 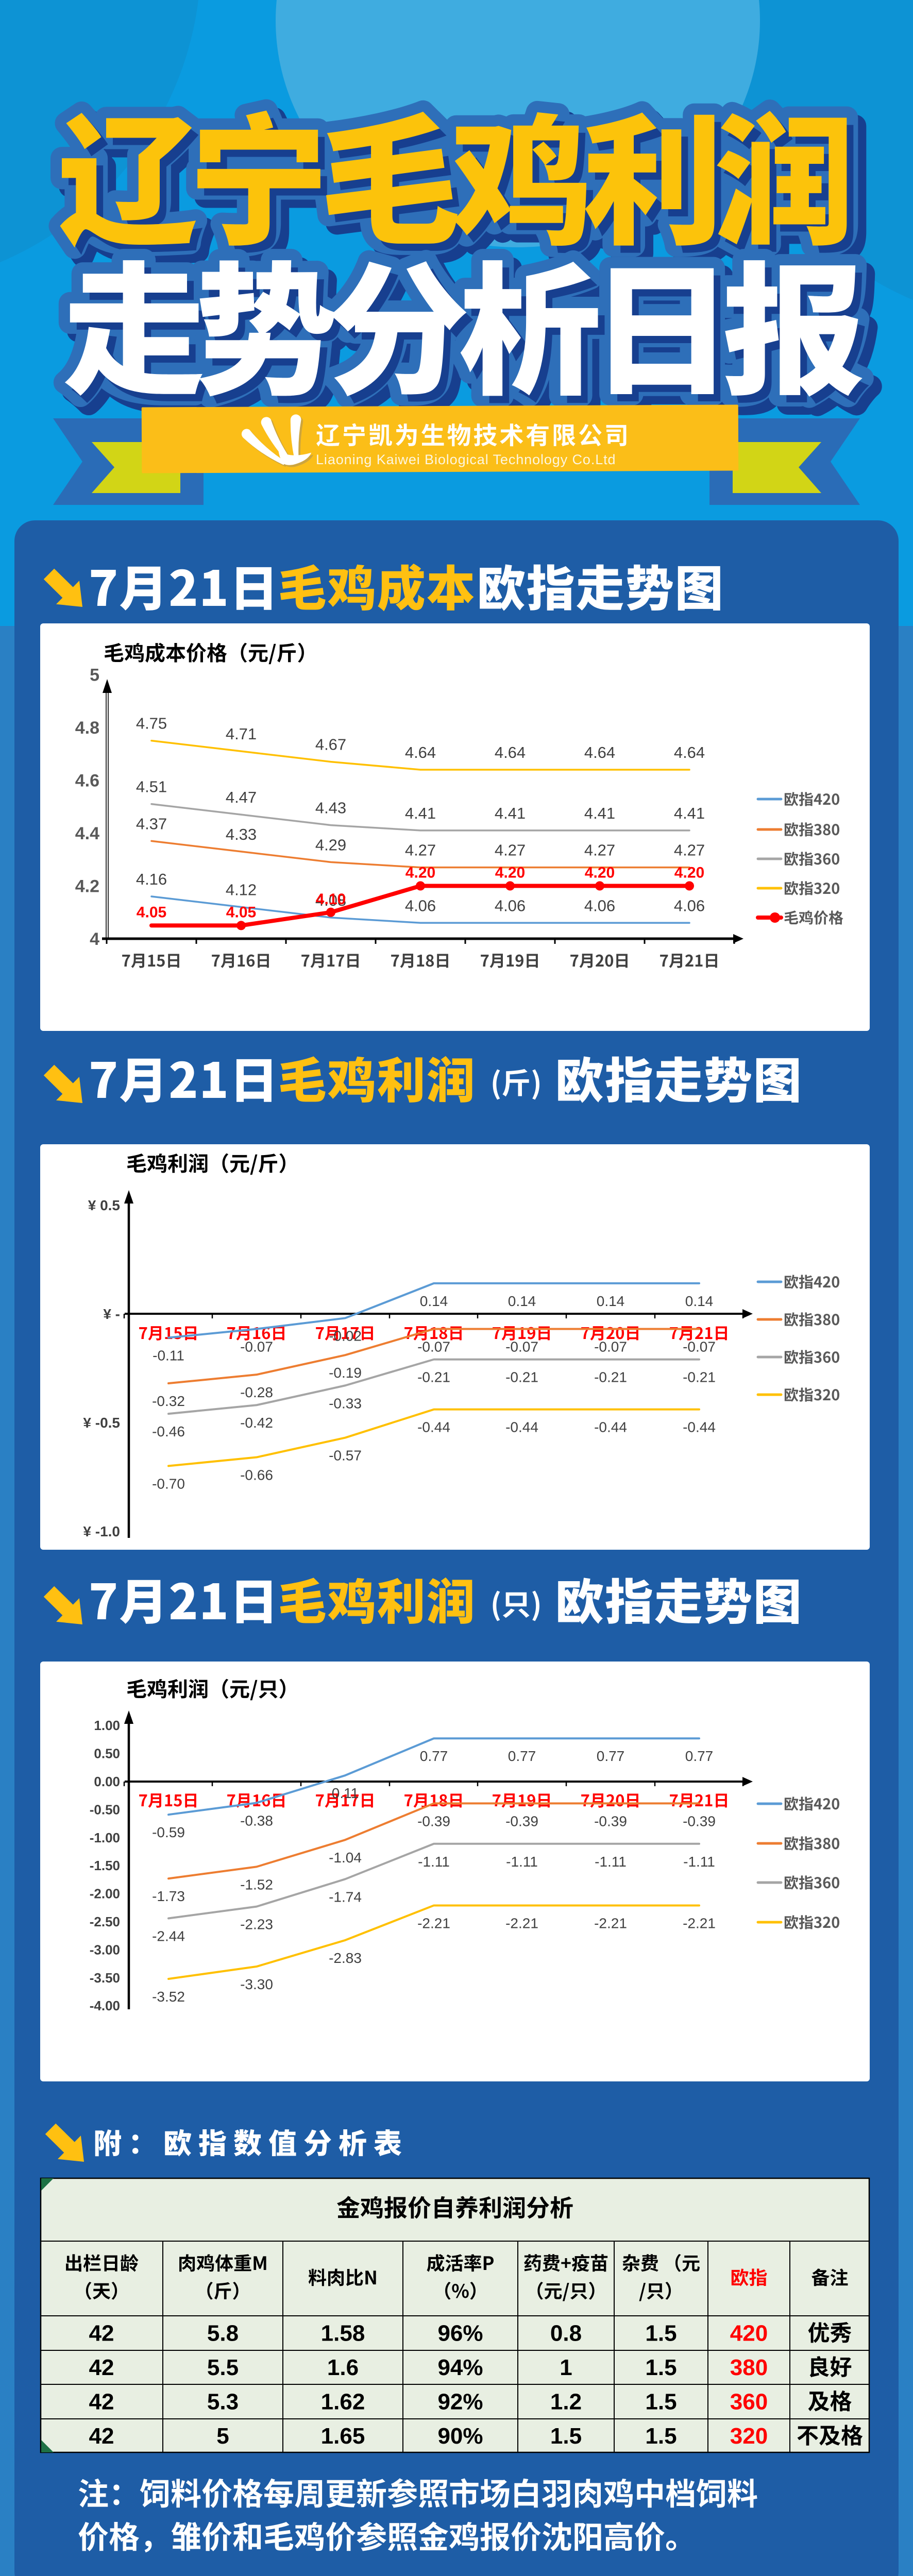 I want to click on svg-text: 4.51, so click(x=152, y=787).